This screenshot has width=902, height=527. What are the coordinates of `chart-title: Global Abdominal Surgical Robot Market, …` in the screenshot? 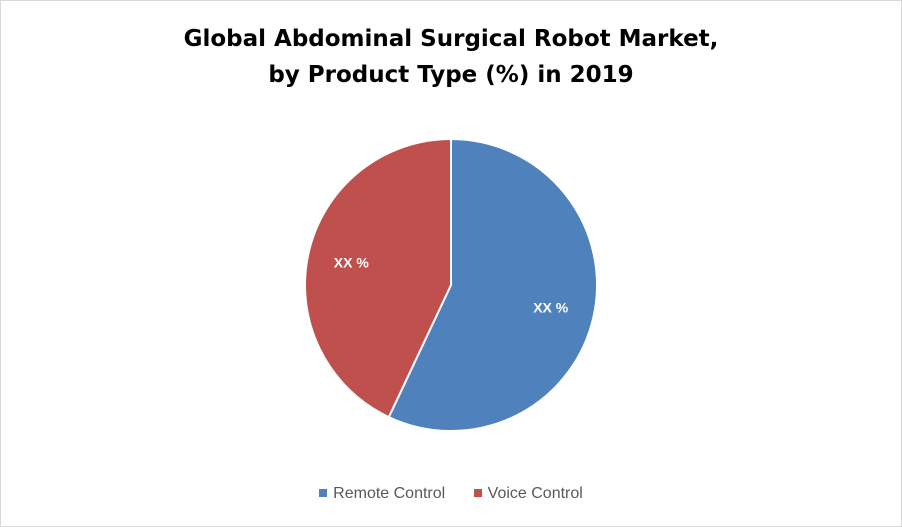 It's located at (451, 57).